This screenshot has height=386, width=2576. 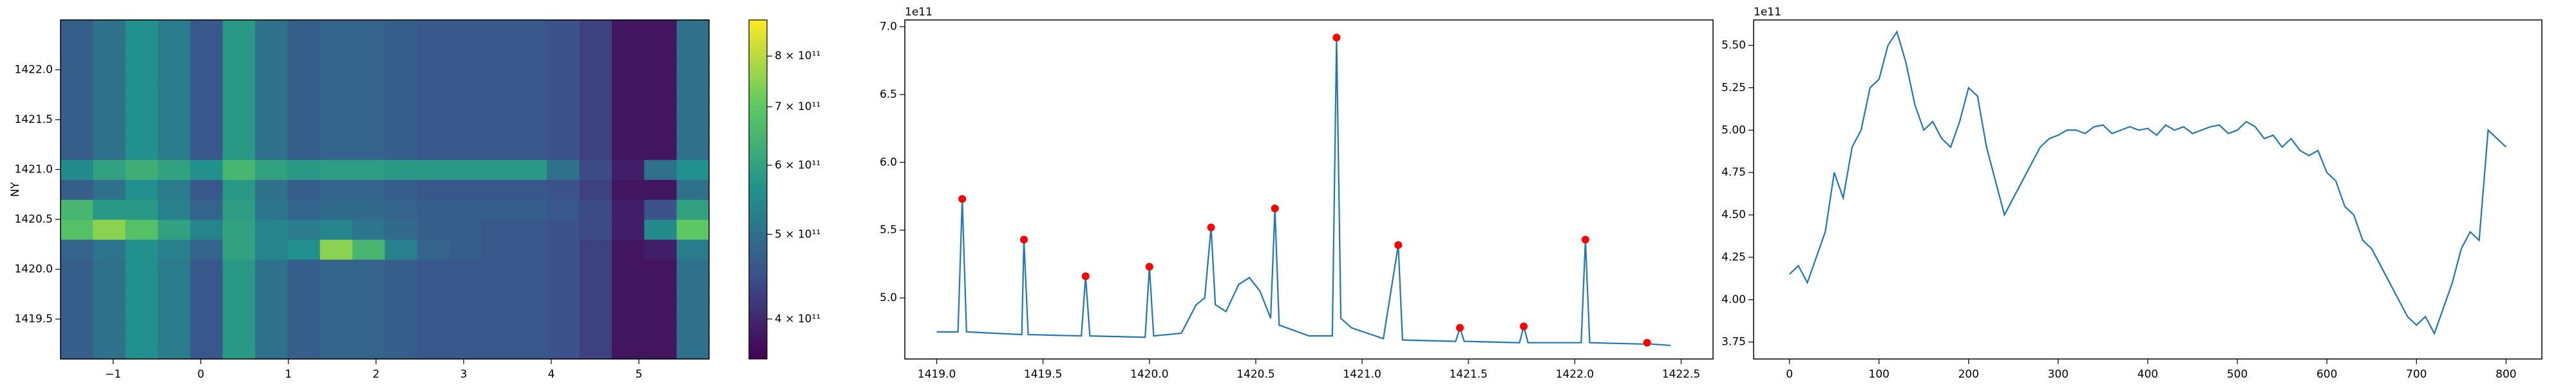 What do you see at coordinates (797, 319) in the screenshot?
I see `colorbar-tick-label: 4 × 10¹¹` at bounding box center [797, 319].